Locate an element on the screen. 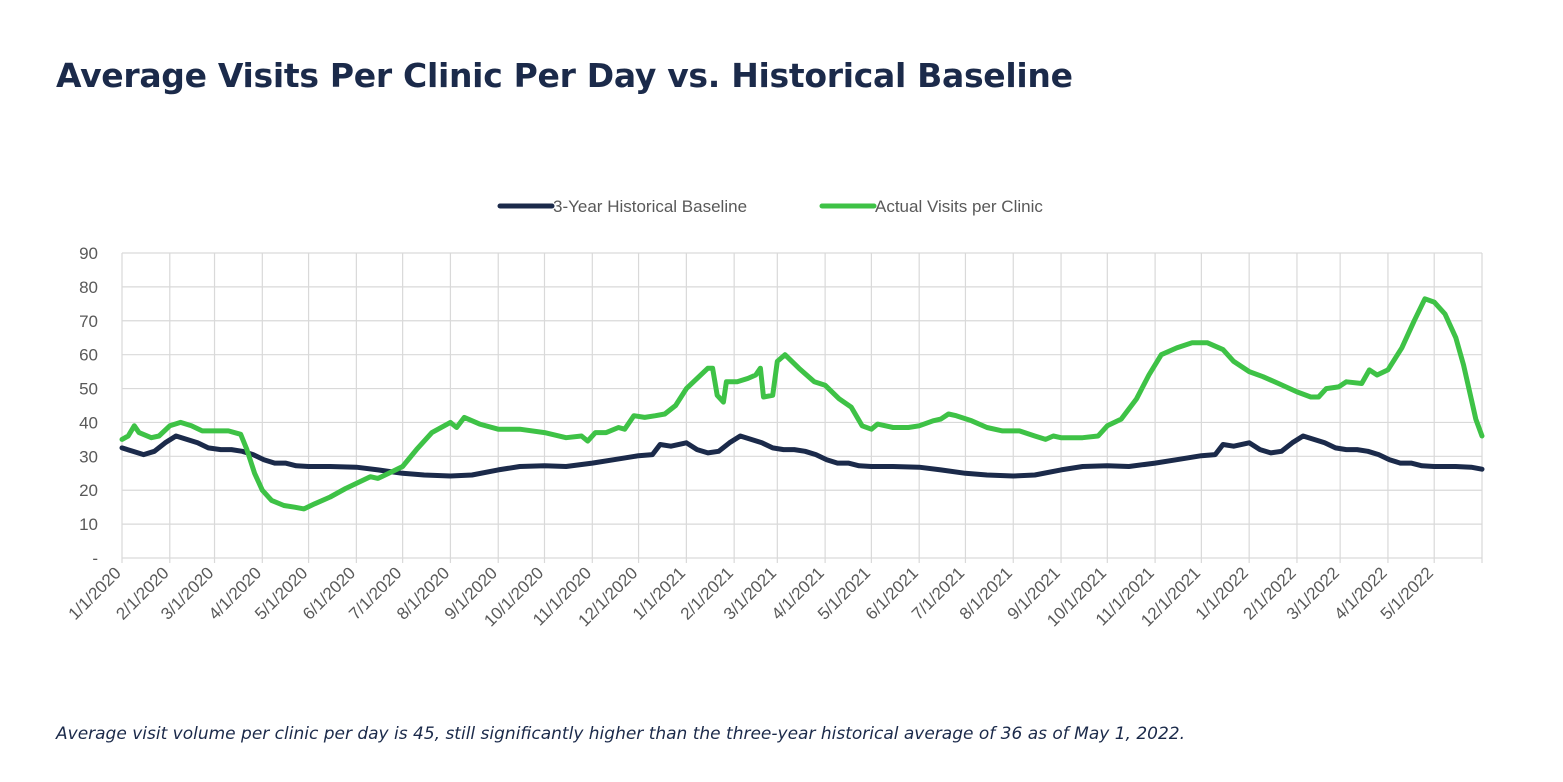 This screenshot has width=1563, height=782. y-tick-label: 40 is located at coordinates (88, 422).